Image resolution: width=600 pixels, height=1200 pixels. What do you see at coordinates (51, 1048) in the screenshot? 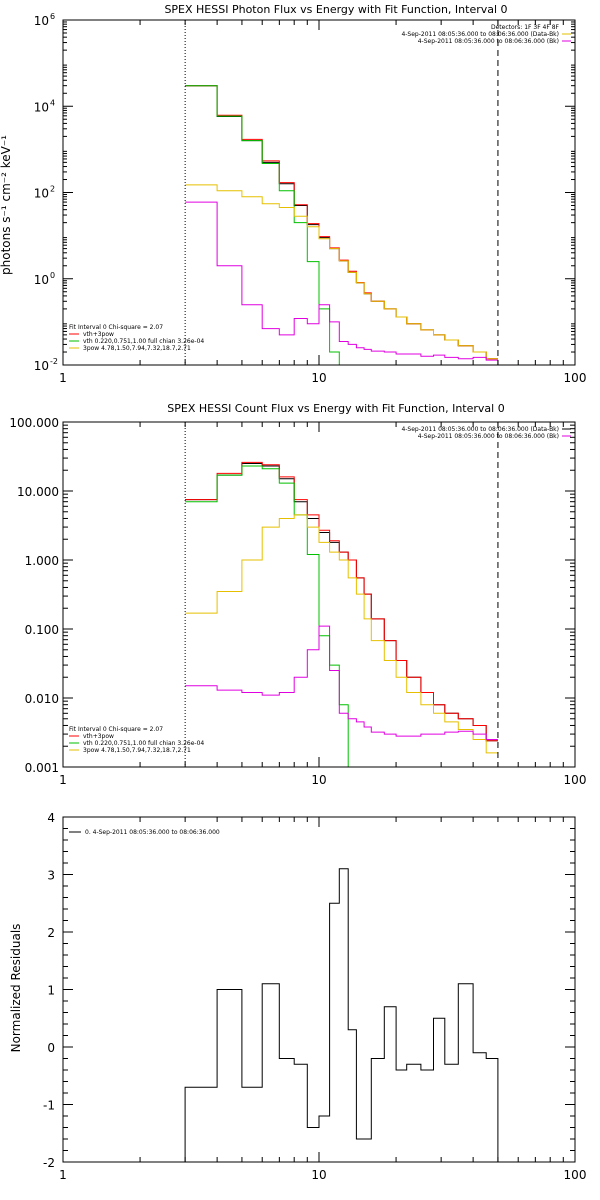
I see `y-tick-label: 0` at bounding box center [51, 1048].